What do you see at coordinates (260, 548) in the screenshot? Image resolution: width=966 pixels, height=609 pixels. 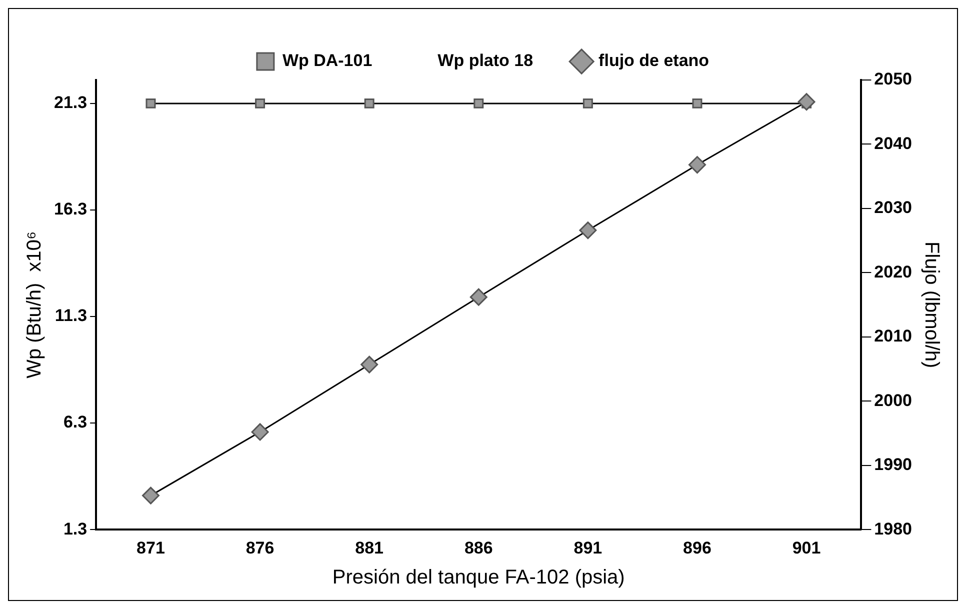 I see `x-tick-label: 876` at bounding box center [260, 548].